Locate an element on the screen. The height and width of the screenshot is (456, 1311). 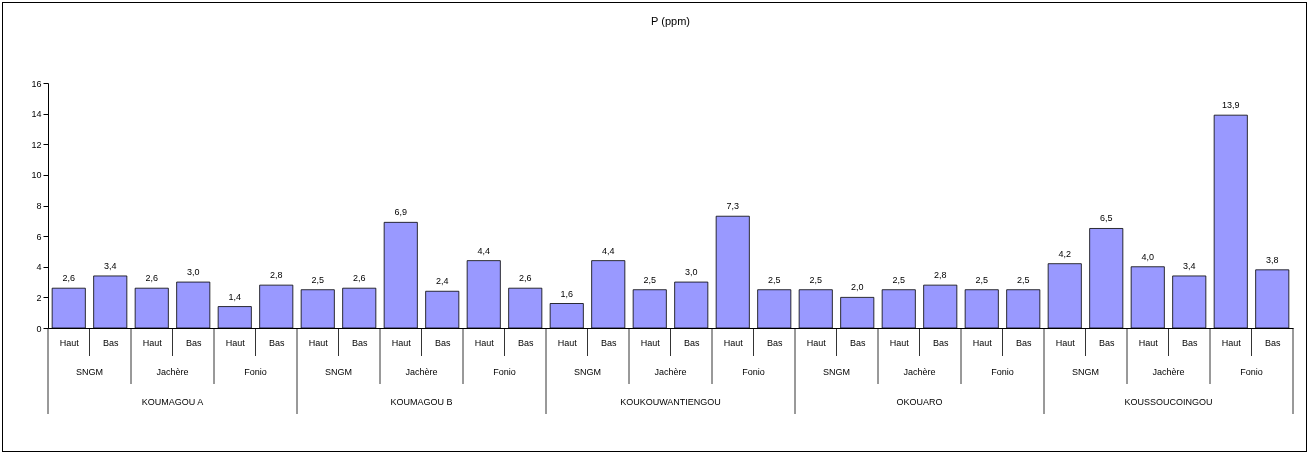
data-label: 3,8 is located at coordinates (1272, 259).